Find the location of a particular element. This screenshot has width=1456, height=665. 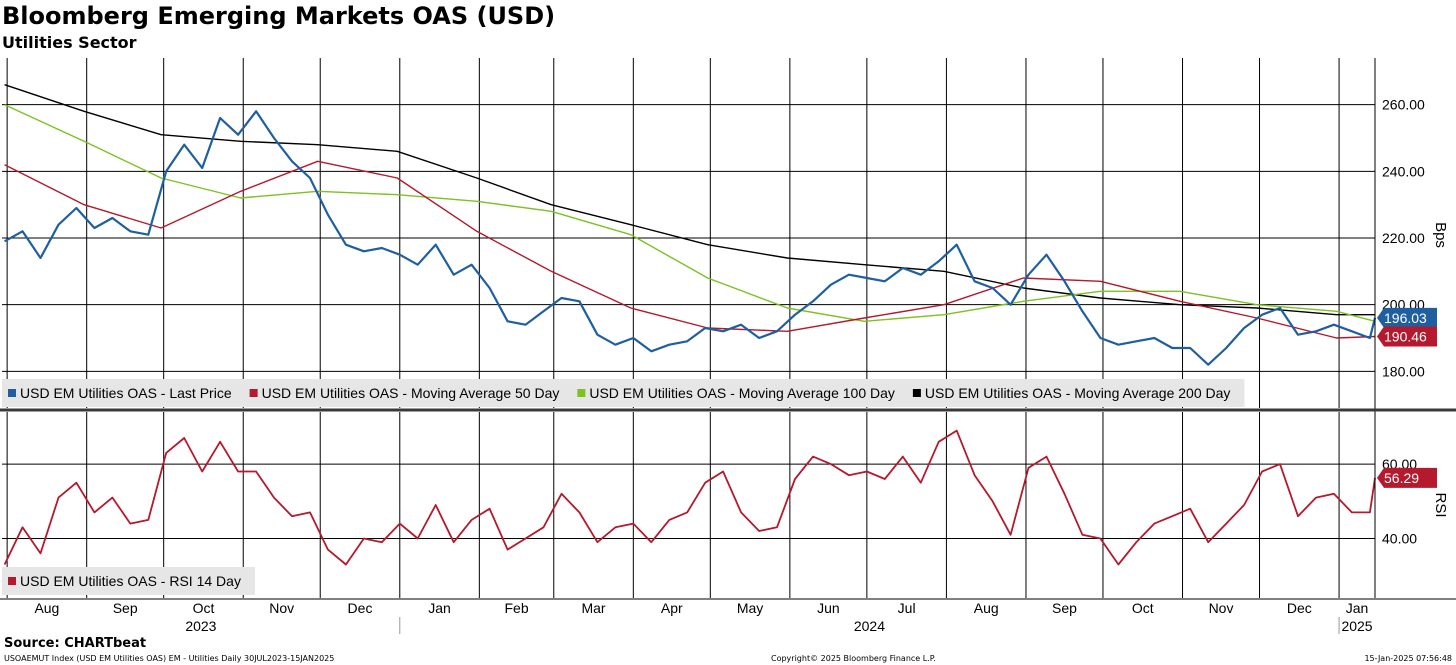

x-tick-label: Mar is located at coordinates (593, 608).